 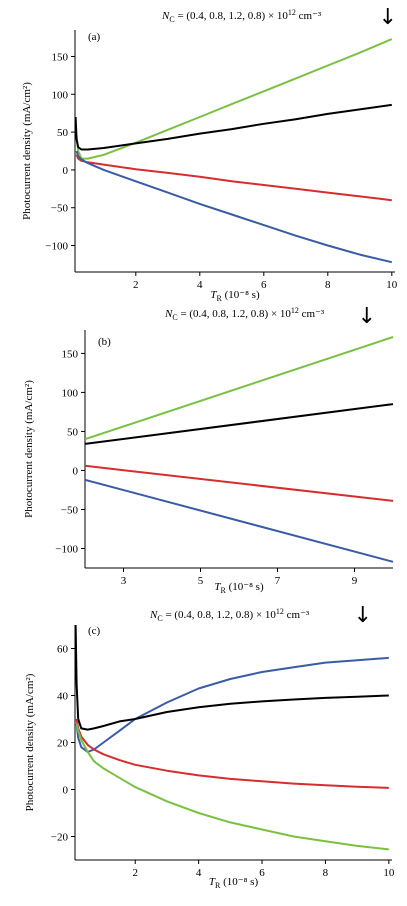 What do you see at coordinates (63, 650) in the screenshot?
I see `y-tick-label: 60` at bounding box center [63, 650].